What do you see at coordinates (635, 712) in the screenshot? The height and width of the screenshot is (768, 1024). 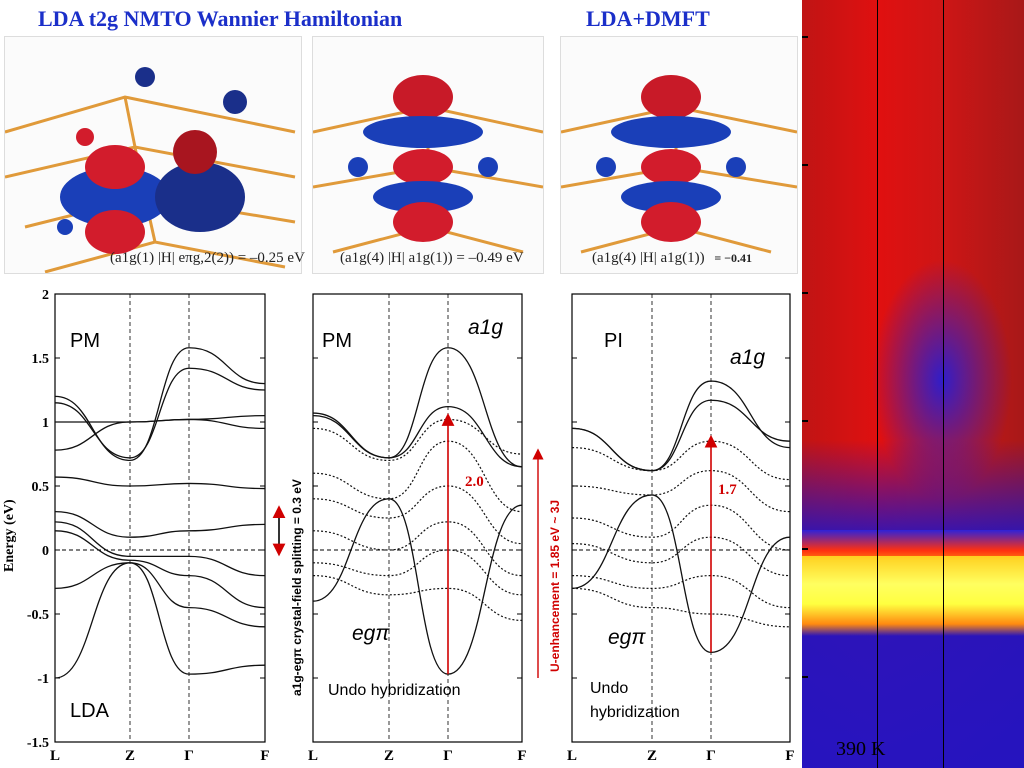 I see `panel3-annotation-line2: hybridization` at bounding box center [635, 712].